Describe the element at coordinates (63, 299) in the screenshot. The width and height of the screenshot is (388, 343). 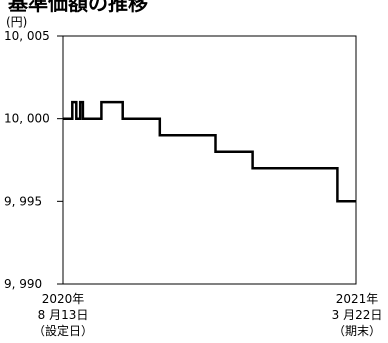
I see `x-start-year: 2020年` at that location.